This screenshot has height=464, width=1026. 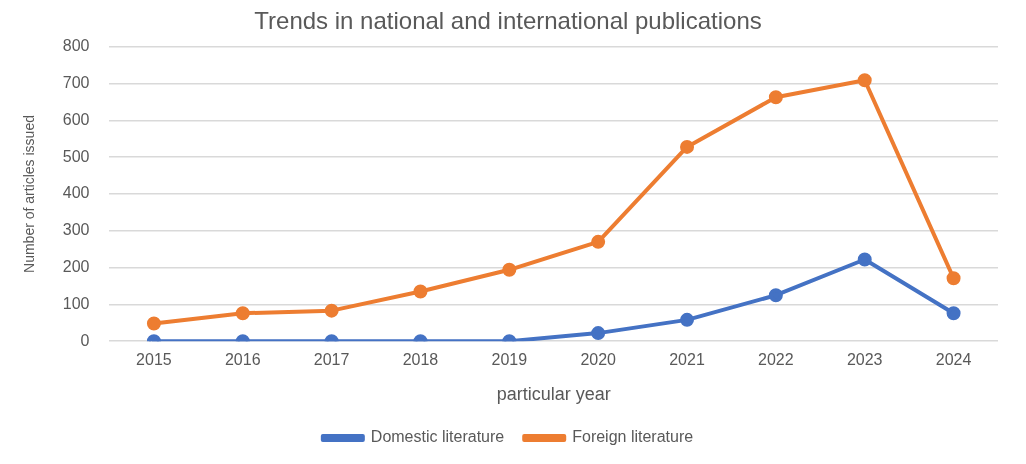 What do you see at coordinates (242, 360) in the screenshot?
I see `x-tick-label: 2016` at bounding box center [242, 360].